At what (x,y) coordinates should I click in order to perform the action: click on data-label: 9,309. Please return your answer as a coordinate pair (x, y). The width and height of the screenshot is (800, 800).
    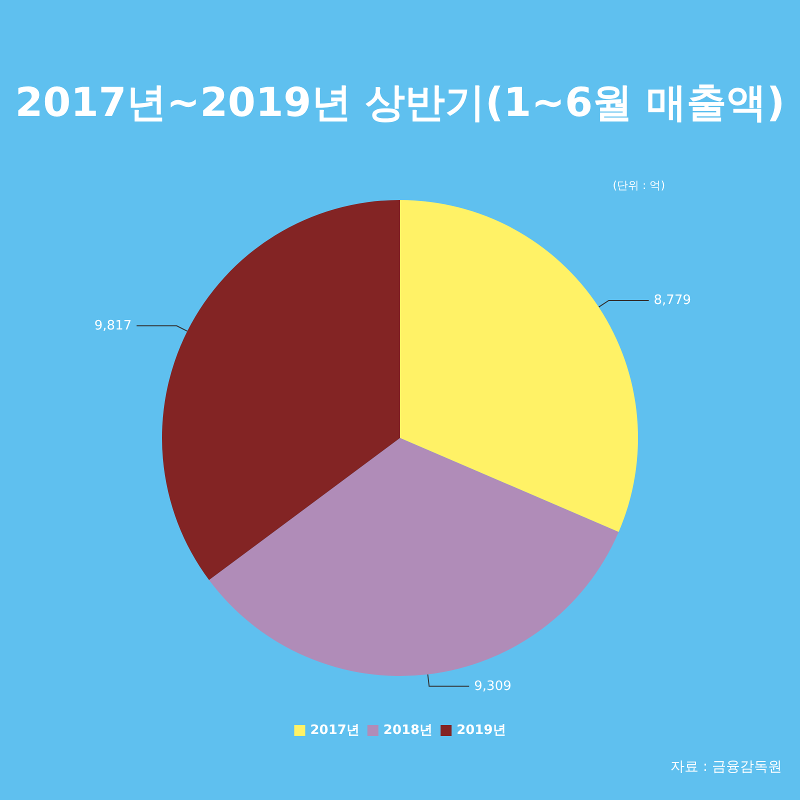
    Looking at the image, I should click on (493, 686).